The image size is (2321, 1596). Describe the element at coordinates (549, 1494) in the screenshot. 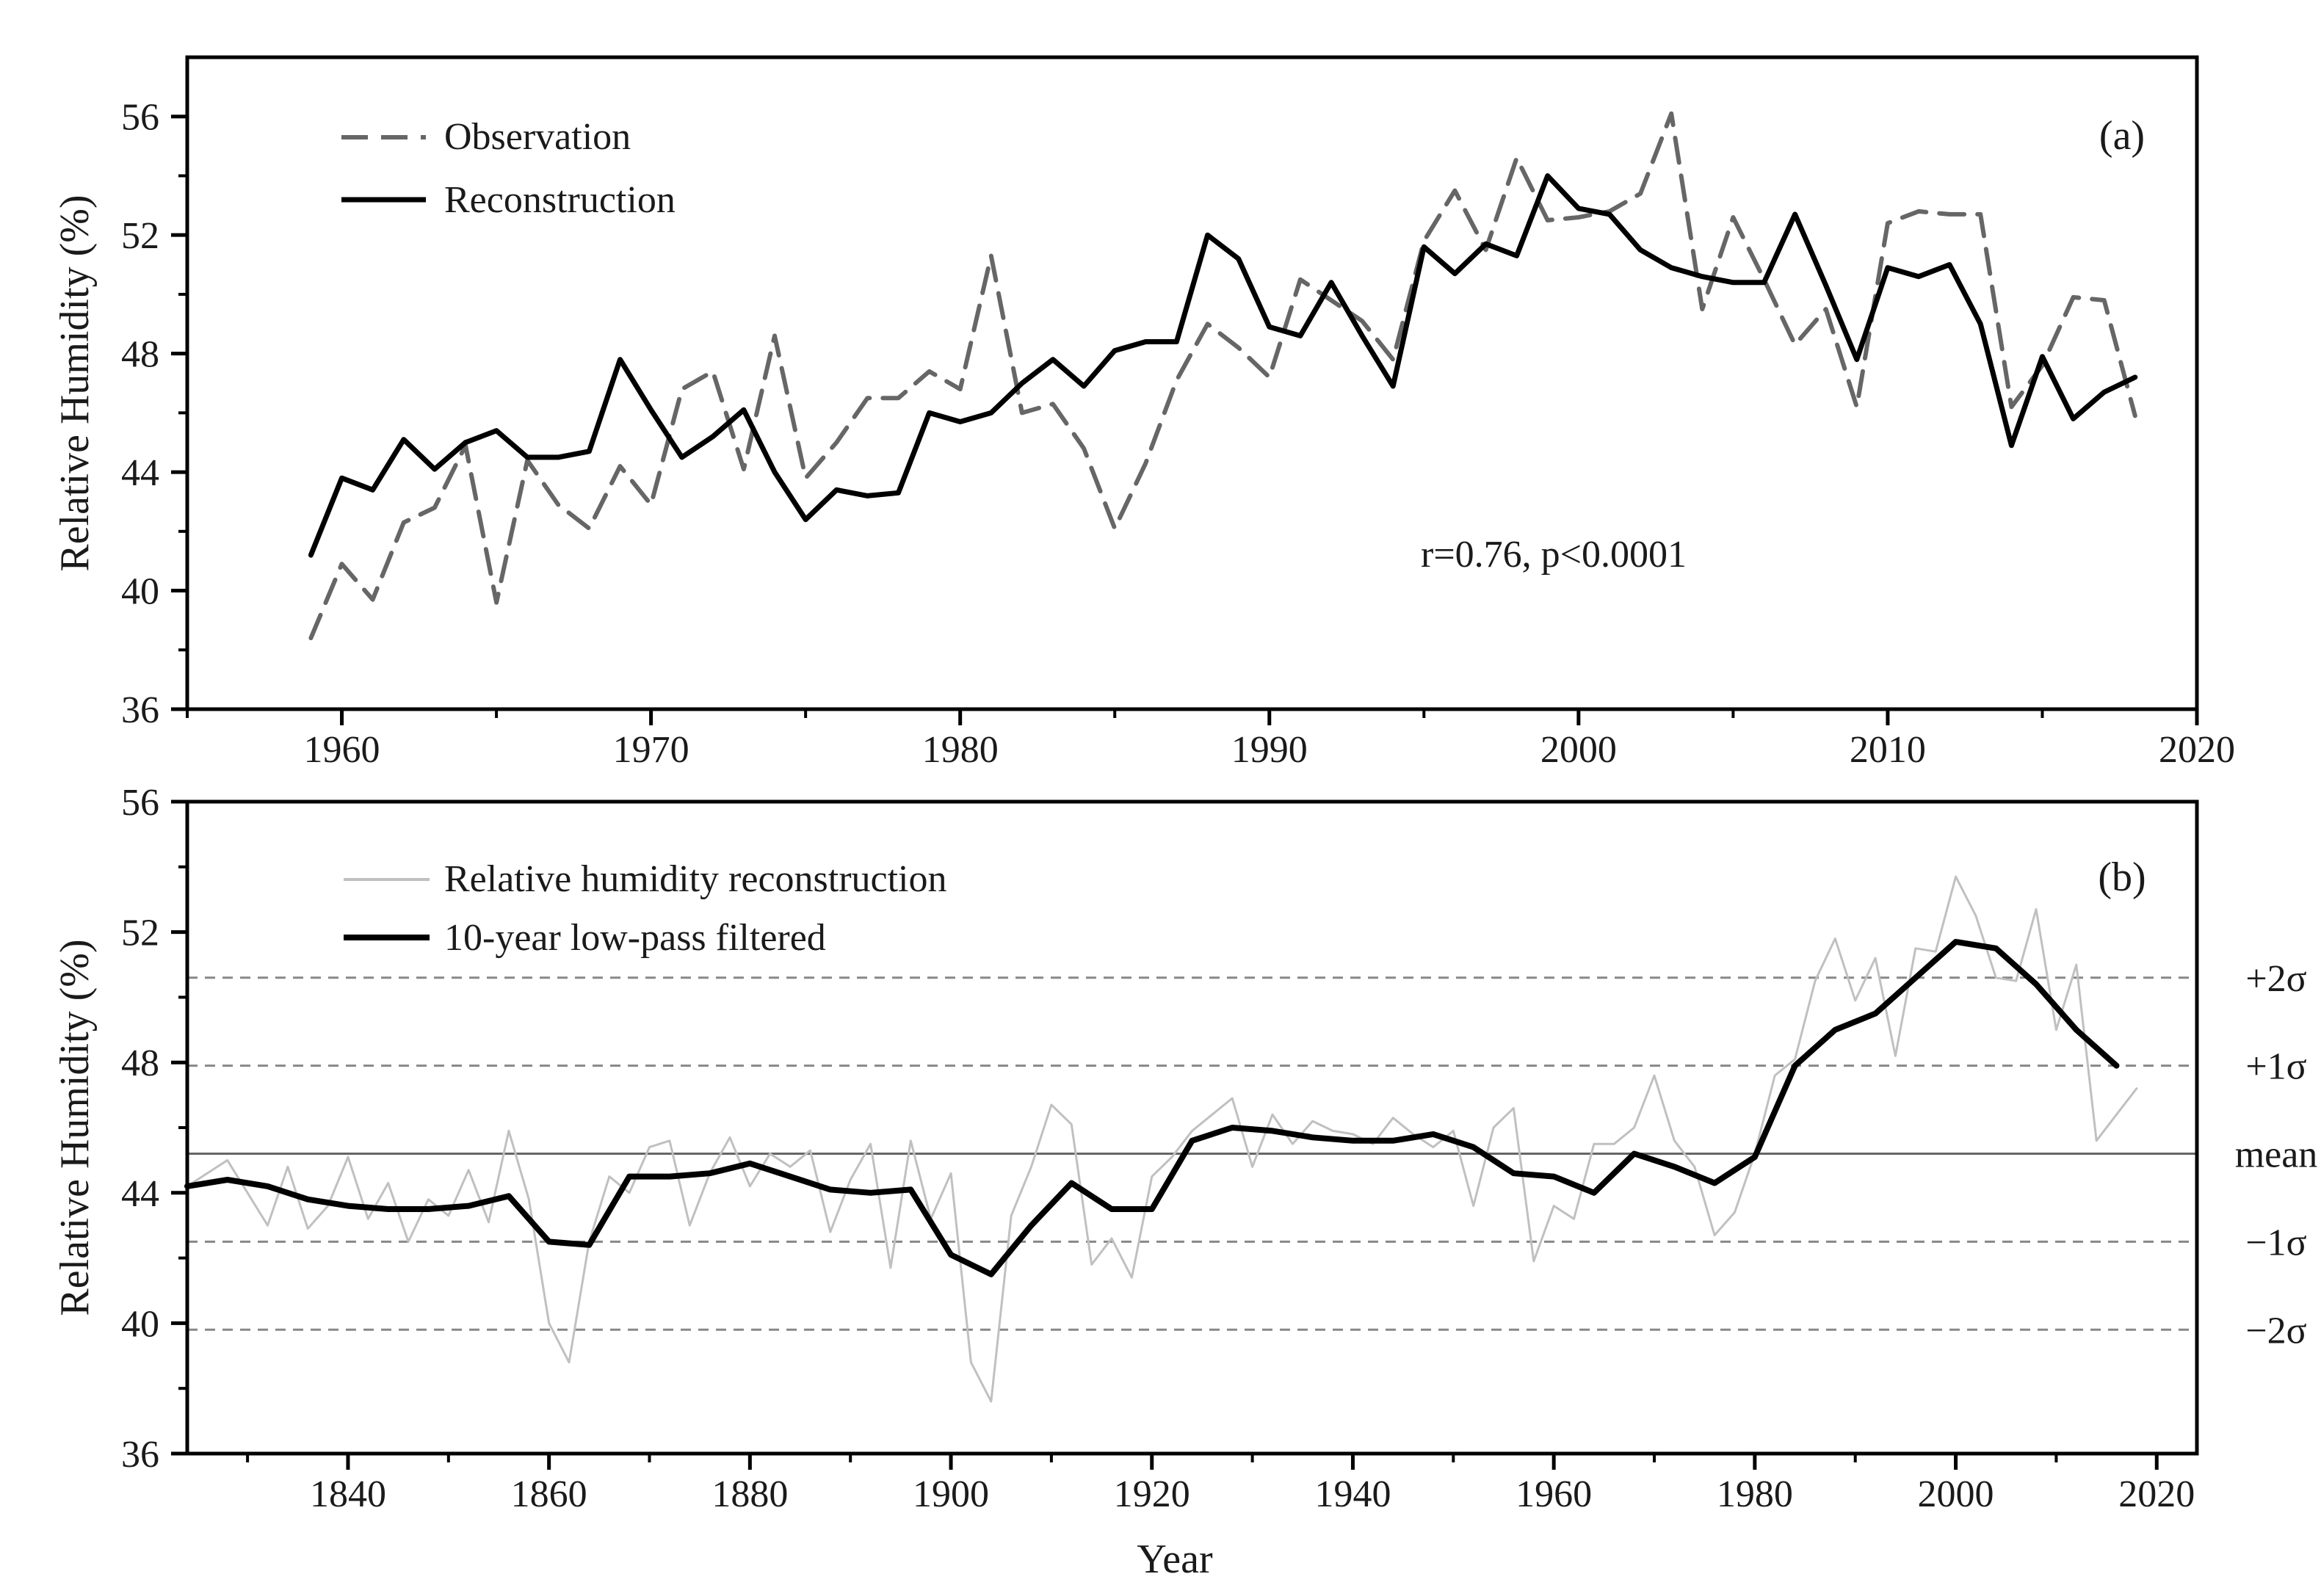

I see `b-xtick-label: 1860` at that location.